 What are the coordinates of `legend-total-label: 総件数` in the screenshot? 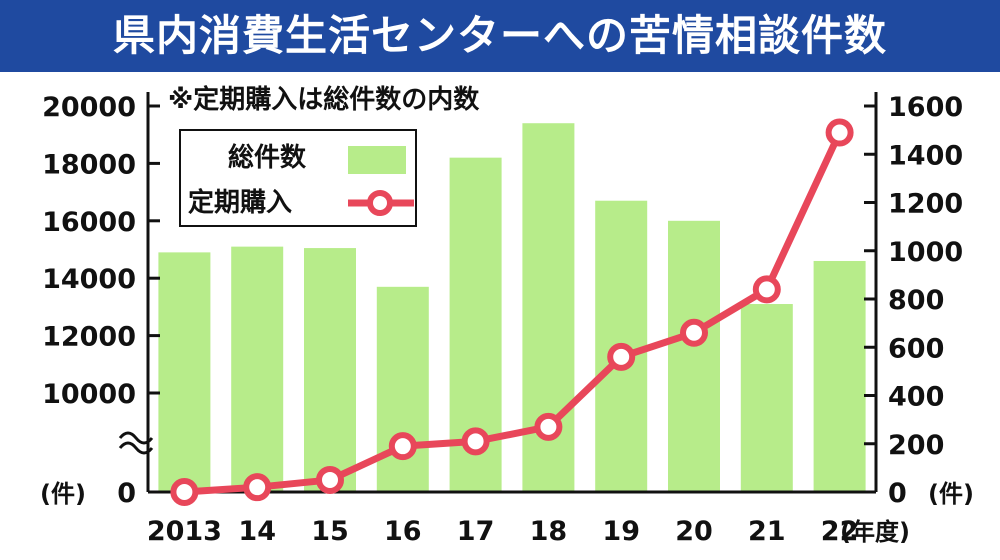 It's located at (267, 157).